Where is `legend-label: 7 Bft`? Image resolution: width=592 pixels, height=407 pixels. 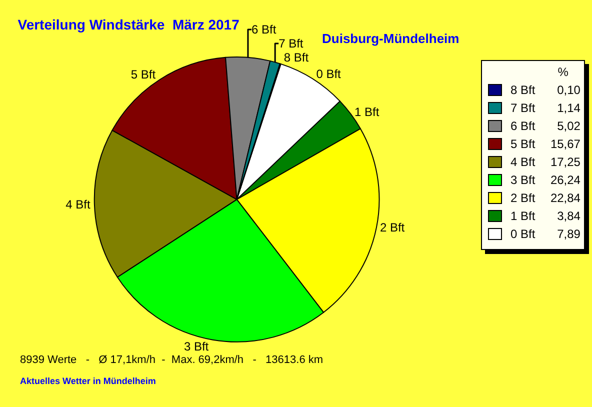 legend-label: 7 Bft is located at coordinates (523, 108).